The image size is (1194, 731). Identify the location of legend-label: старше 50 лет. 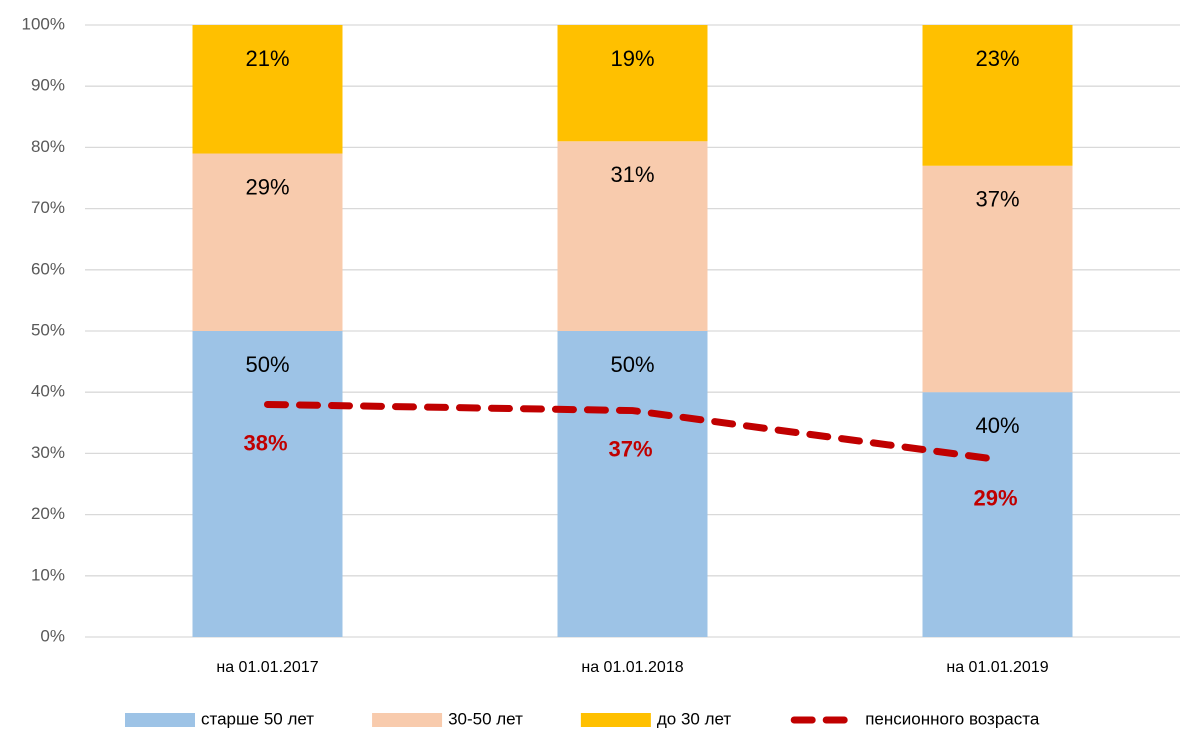
(257, 718).